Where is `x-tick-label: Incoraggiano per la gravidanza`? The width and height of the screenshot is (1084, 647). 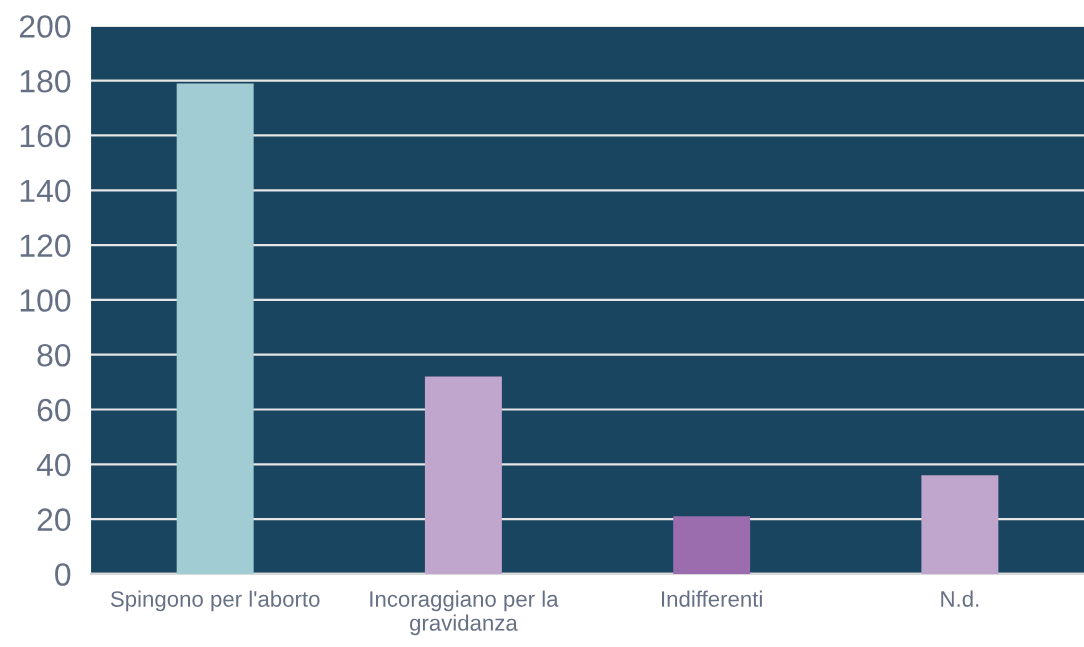
x-tick-label: Incoraggiano per la gravidanza is located at coordinates (464, 613).